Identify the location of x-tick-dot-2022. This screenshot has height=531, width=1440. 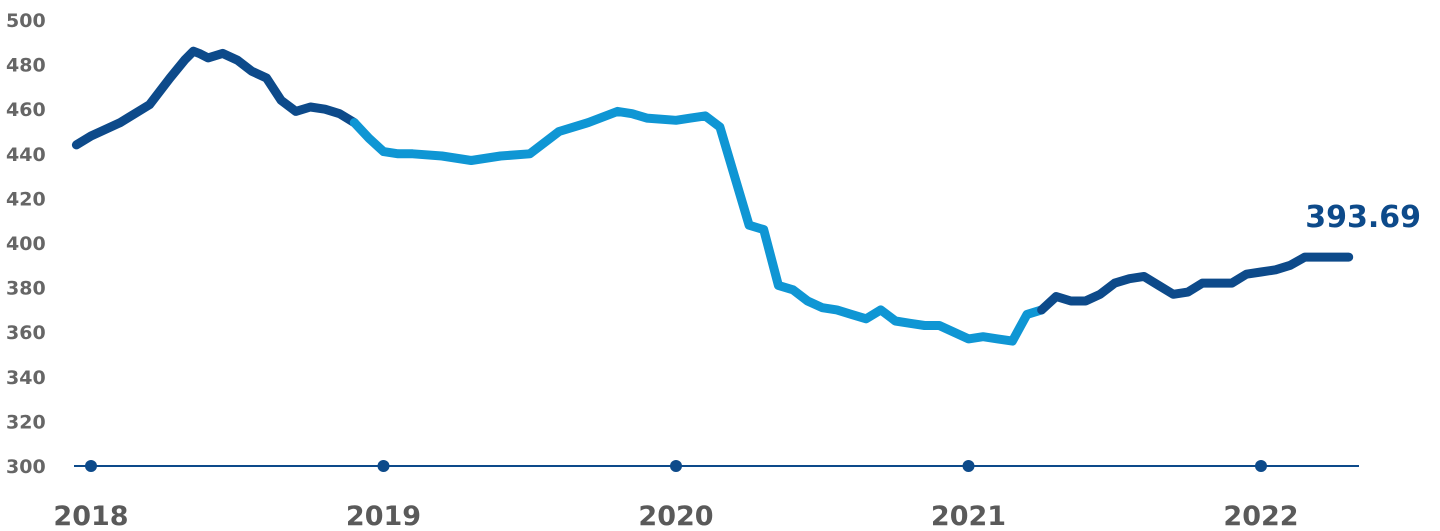
(1261, 466).